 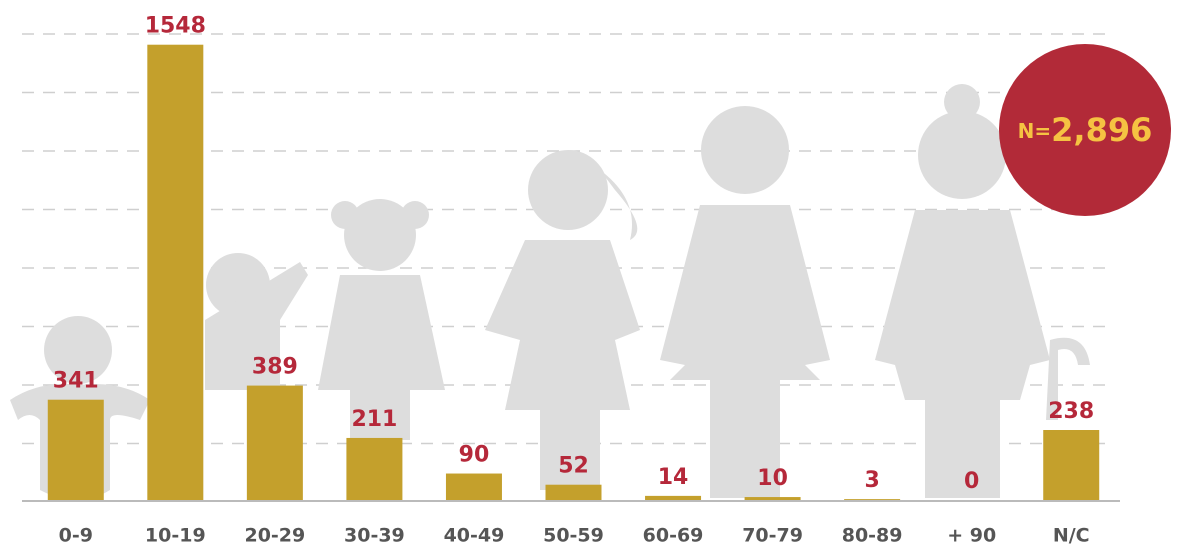 I want to click on data-label: 1548, so click(x=175, y=26).